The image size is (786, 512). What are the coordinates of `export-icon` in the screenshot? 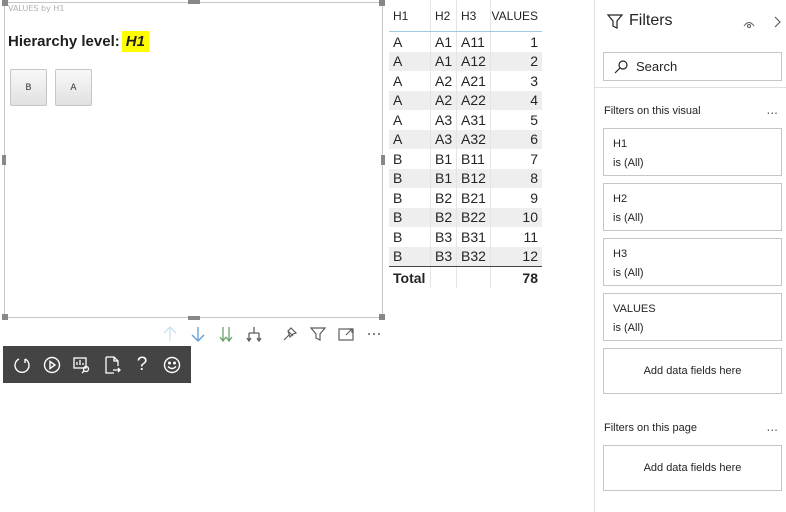 It's located at (112, 365).